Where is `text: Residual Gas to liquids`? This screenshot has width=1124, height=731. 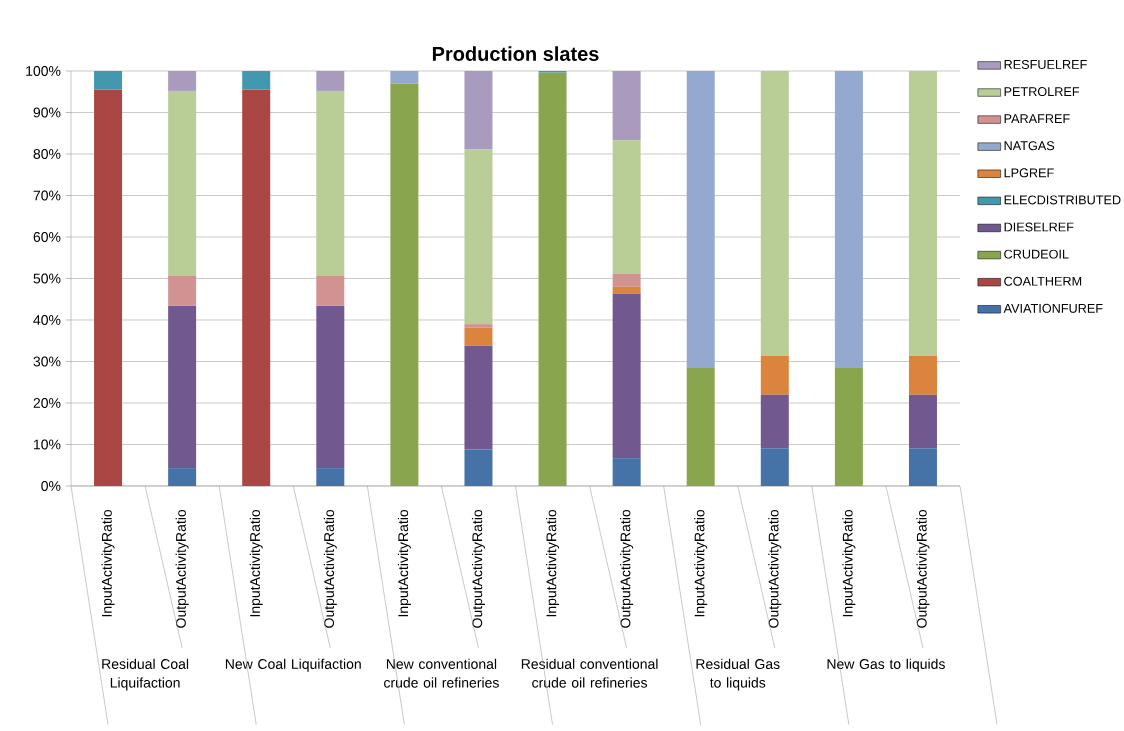
text: Residual Gas to liquids is located at coordinates (738, 674).